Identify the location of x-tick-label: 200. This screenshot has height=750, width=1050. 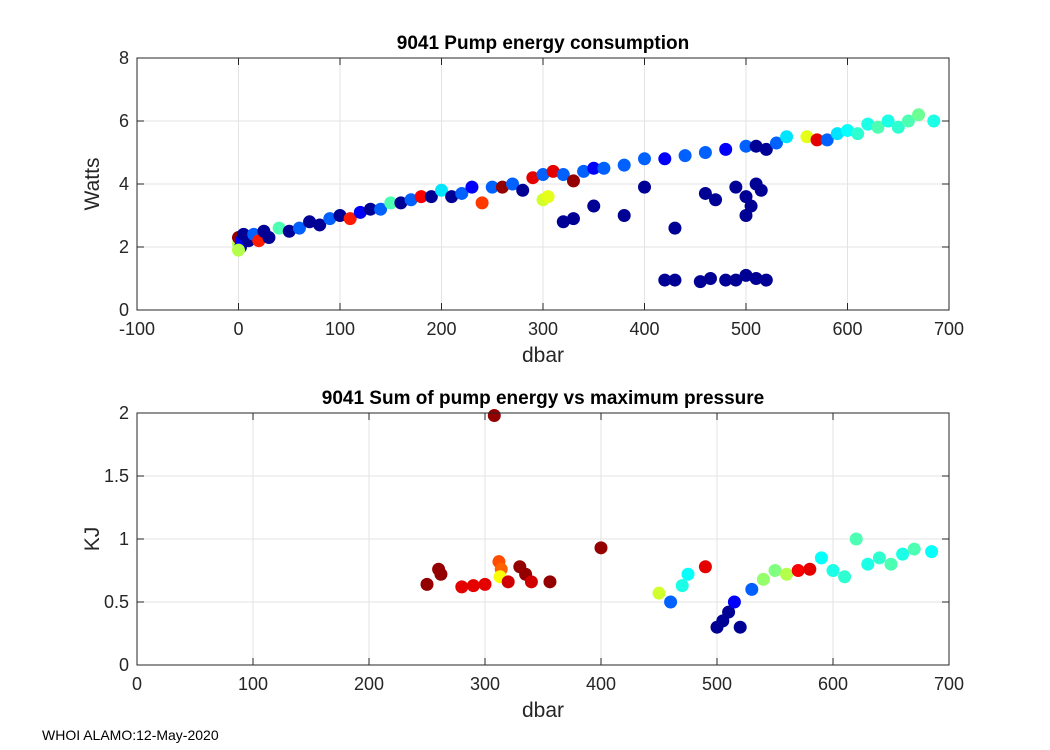
(369, 684).